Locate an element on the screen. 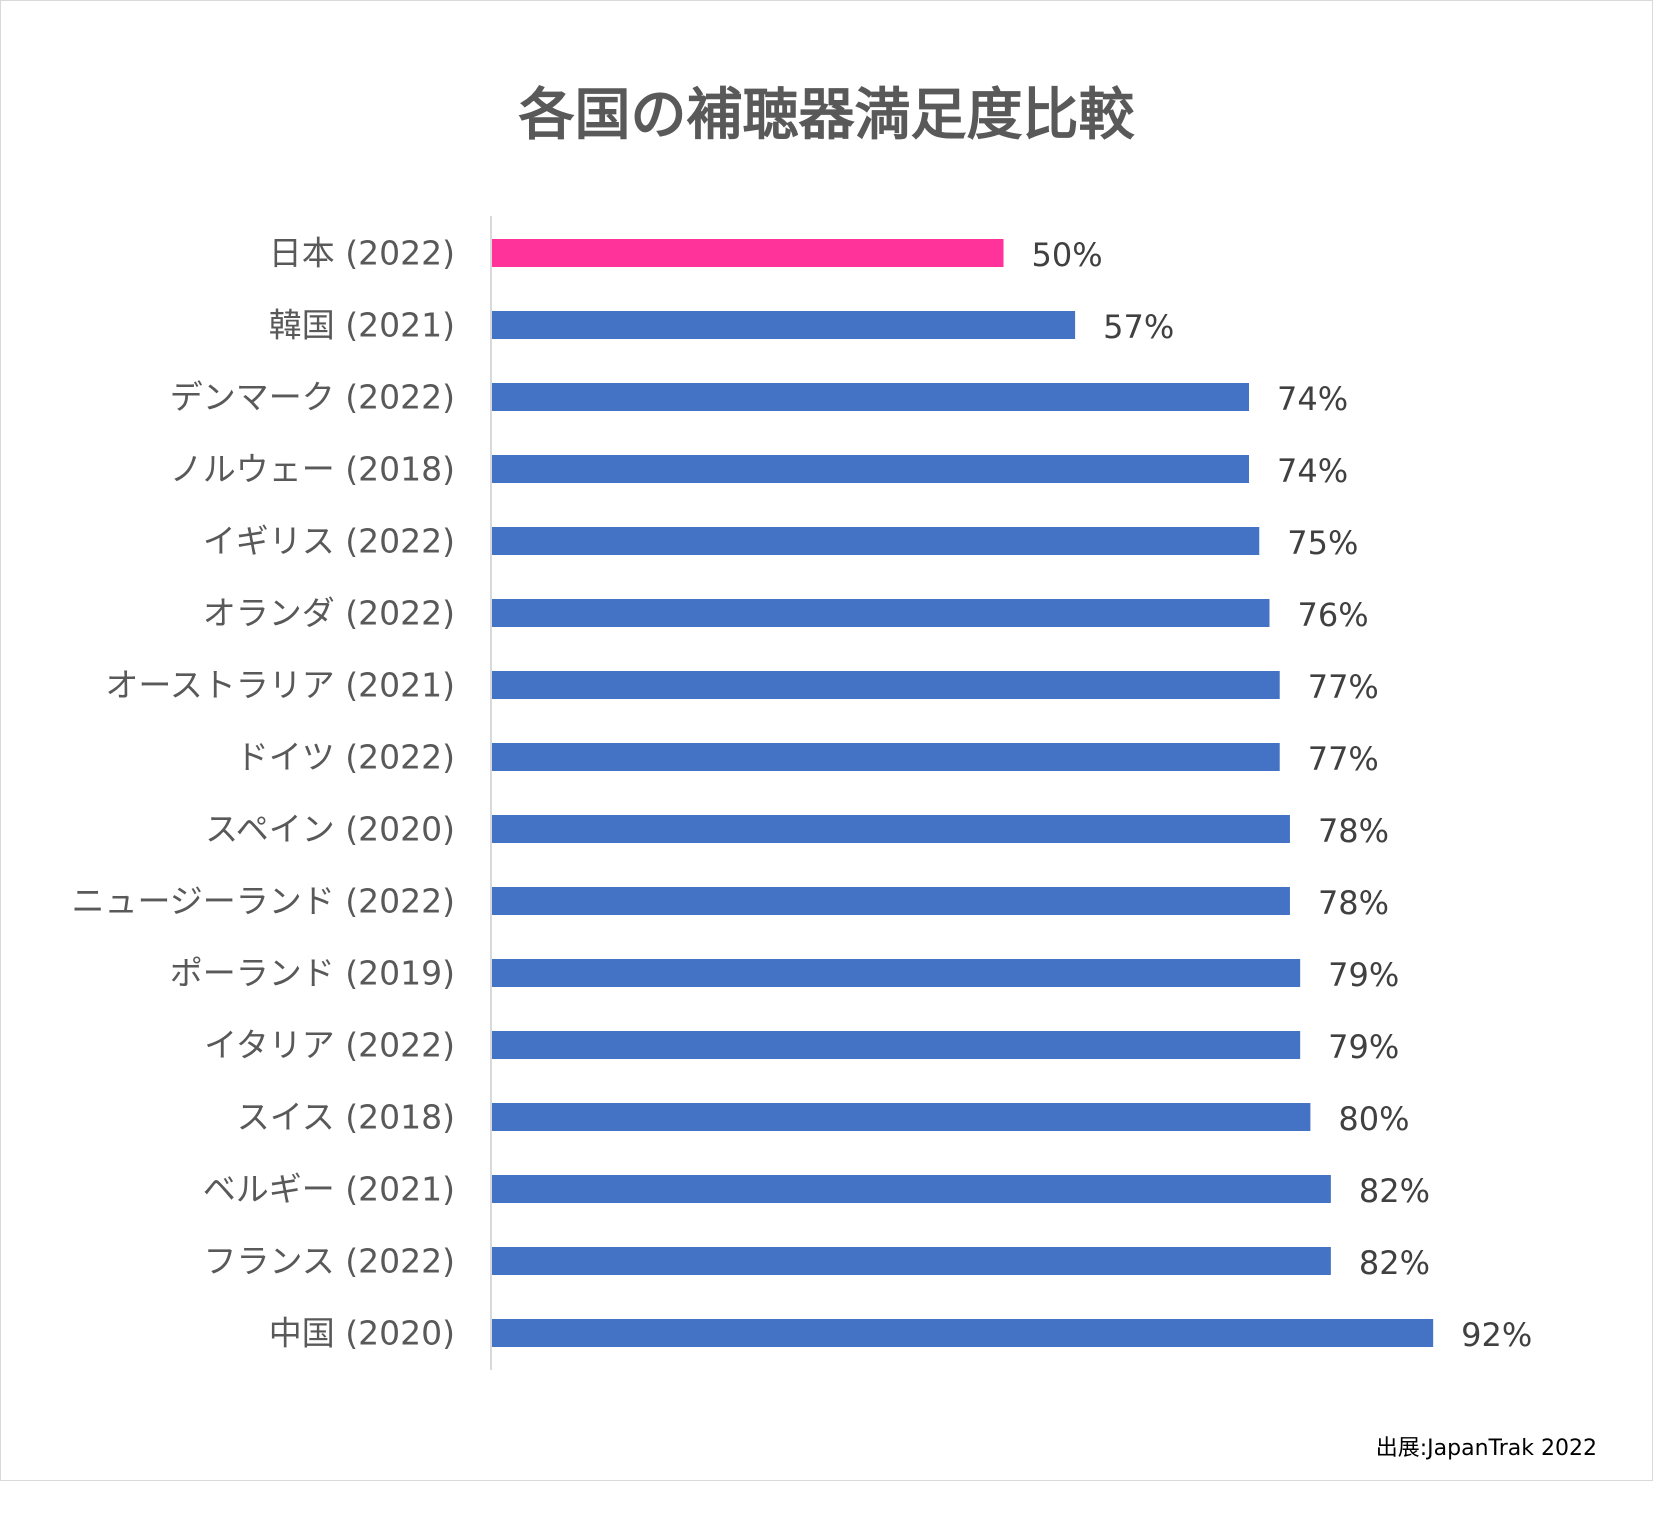  category-label: 日本 (2022) is located at coordinates (362, 253).